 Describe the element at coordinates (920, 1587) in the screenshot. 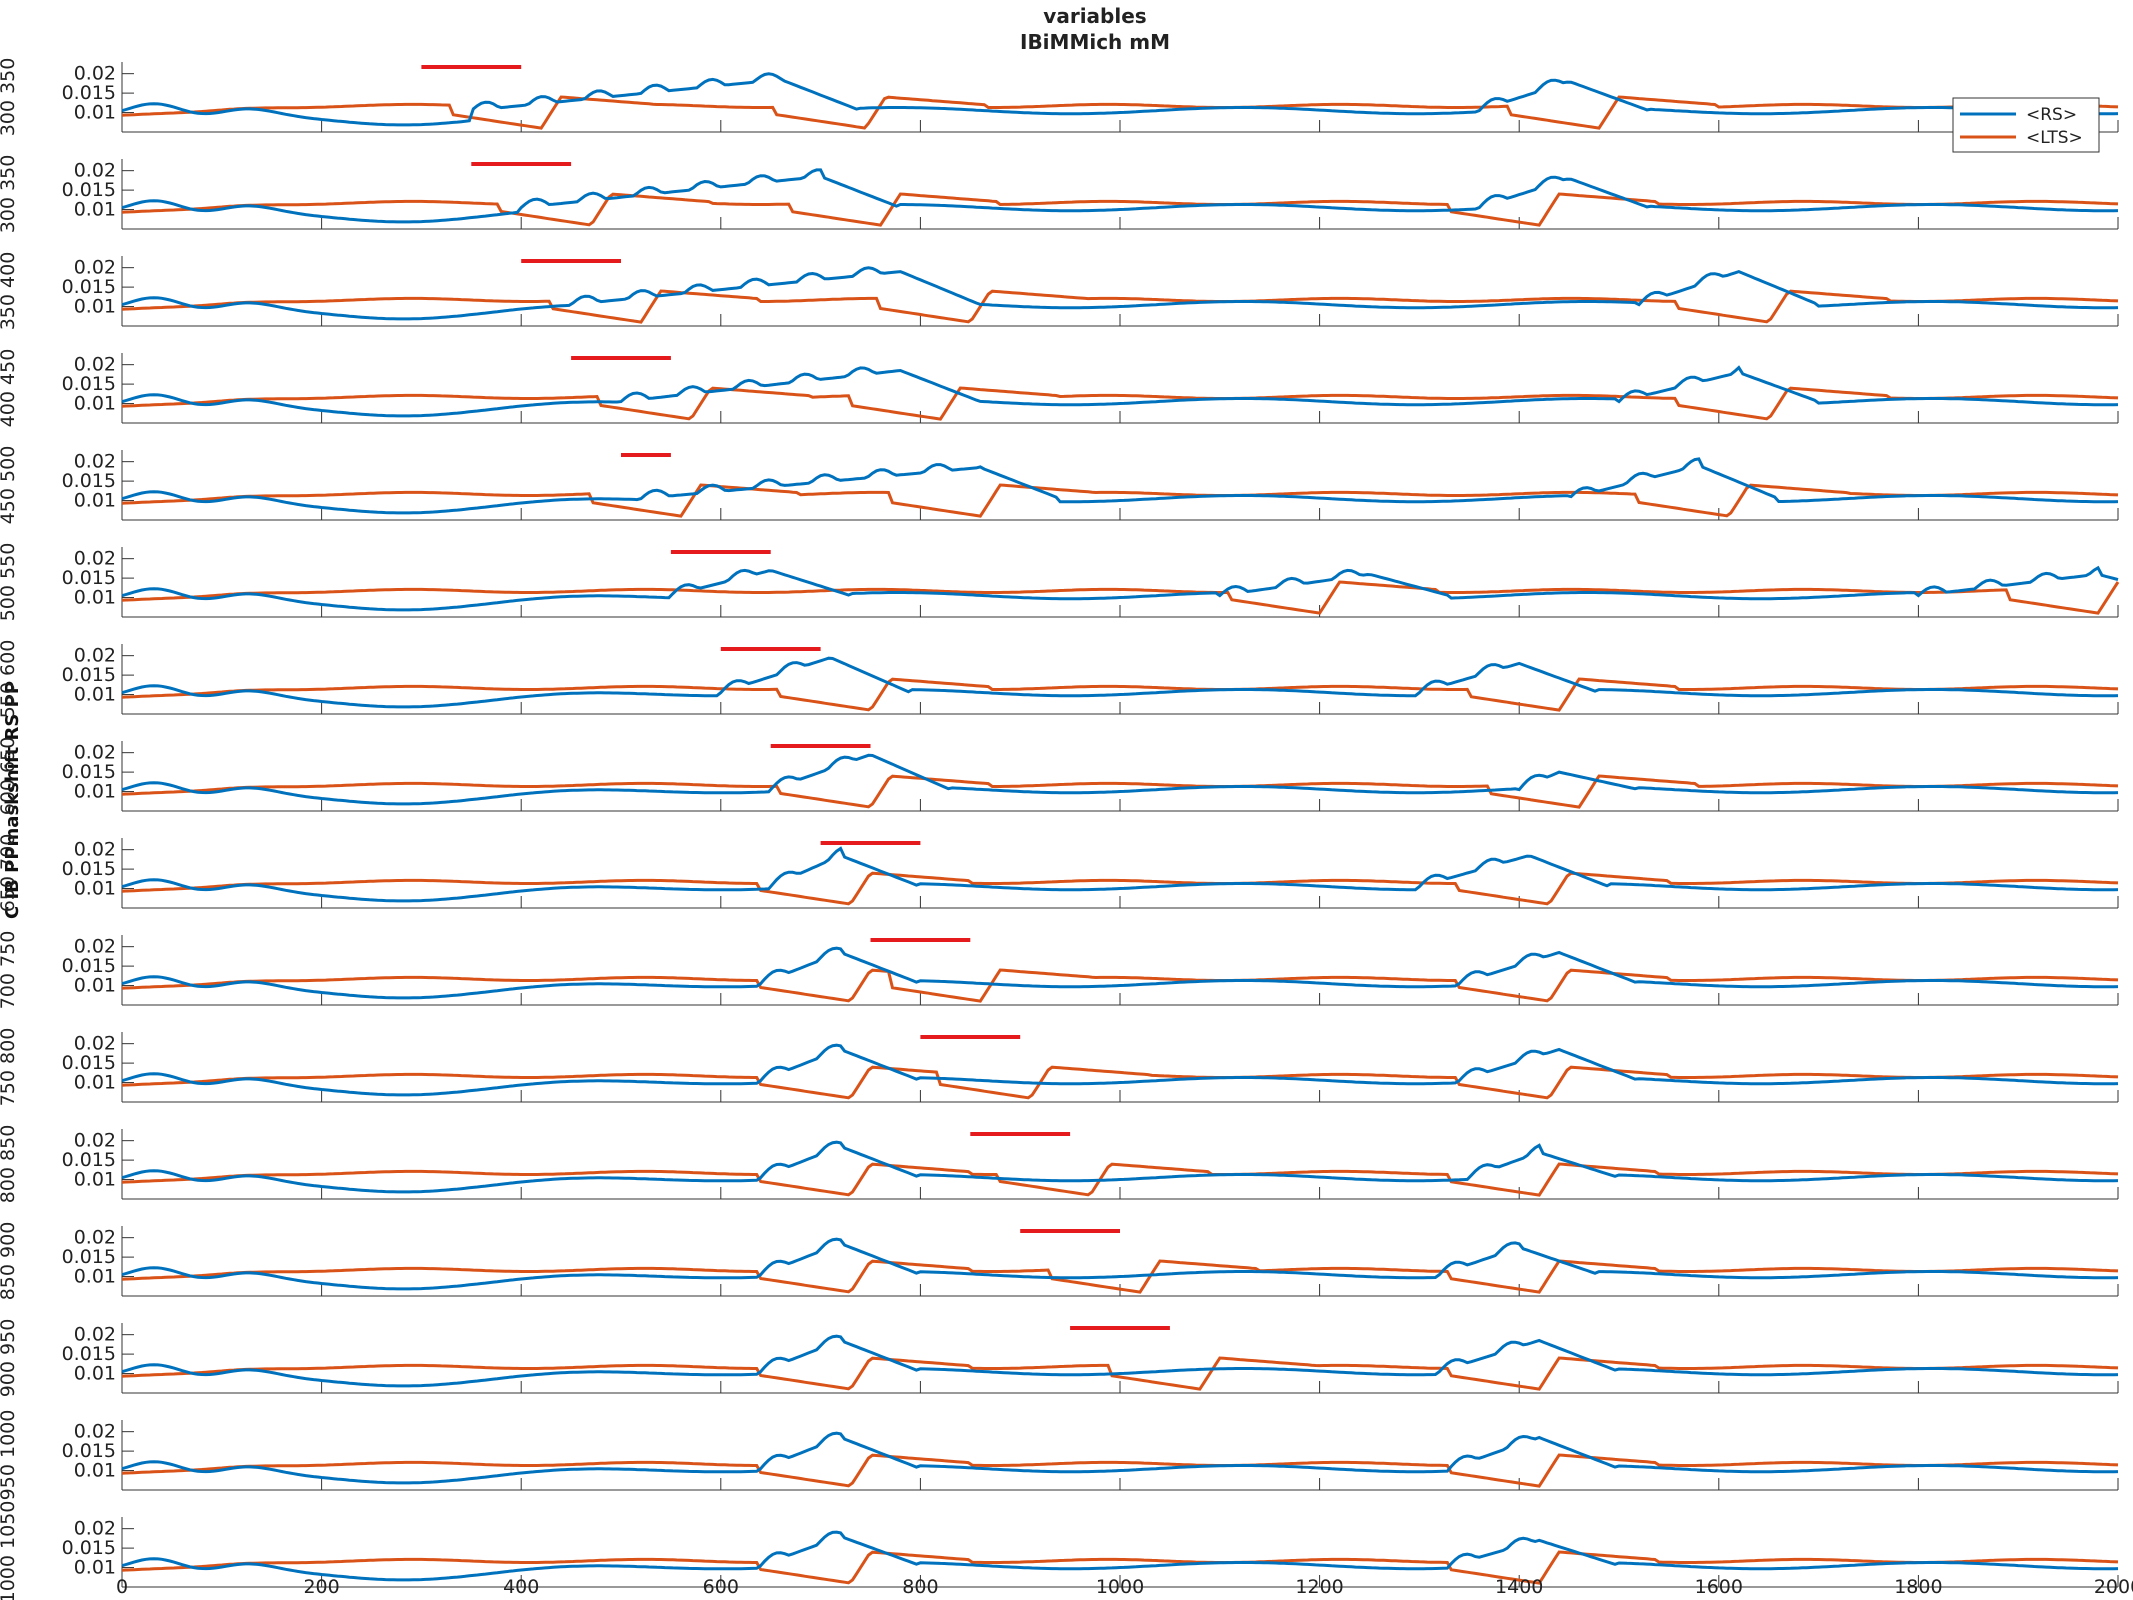

I see `x-tick-label: 800` at that location.